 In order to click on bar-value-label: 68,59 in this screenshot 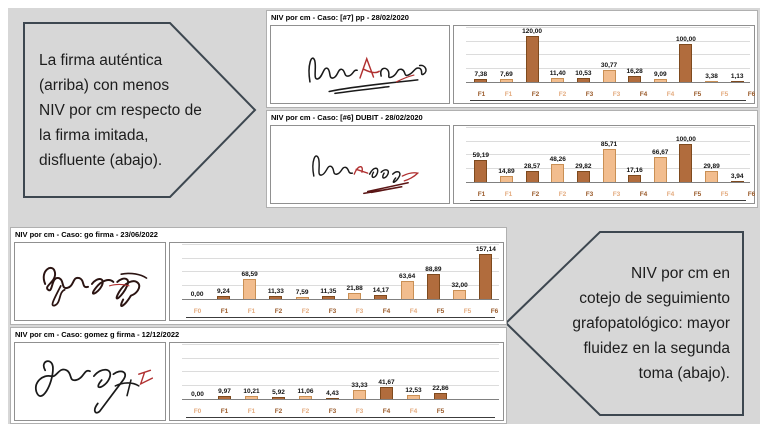, I will do `click(249, 275)`.